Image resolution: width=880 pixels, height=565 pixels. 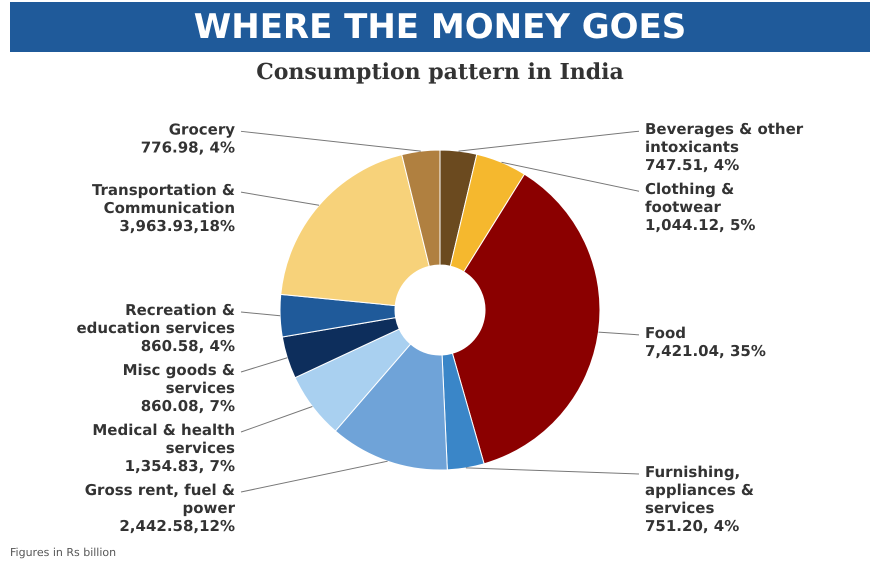 What do you see at coordinates (156, 319) in the screenshot?
I see `slice-label: Recreation & education services` at bounding box center [156, 319].